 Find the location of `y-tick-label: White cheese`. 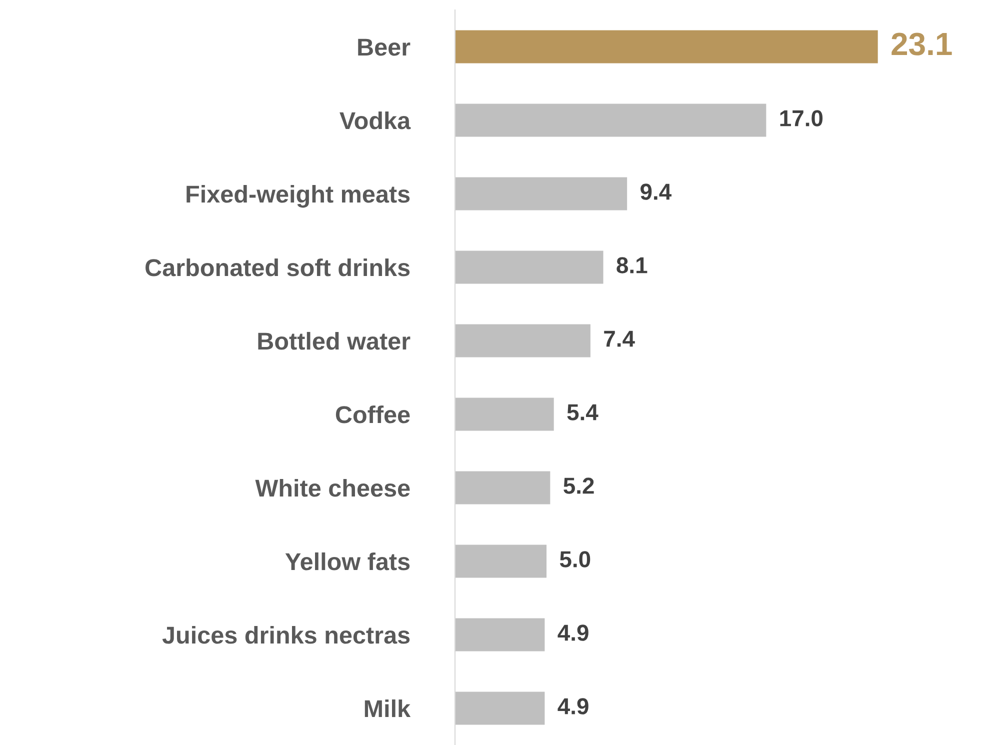

y-tick-label: White cheese is located at coordinates (332, 487).